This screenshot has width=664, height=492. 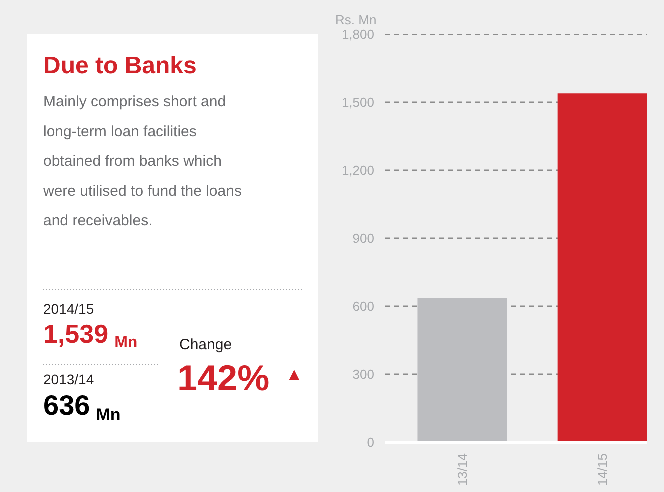 What do you see at coordinates (69, 380) in the screenshot?
I see `text: 2013/14` at bounding box center [69, 380].